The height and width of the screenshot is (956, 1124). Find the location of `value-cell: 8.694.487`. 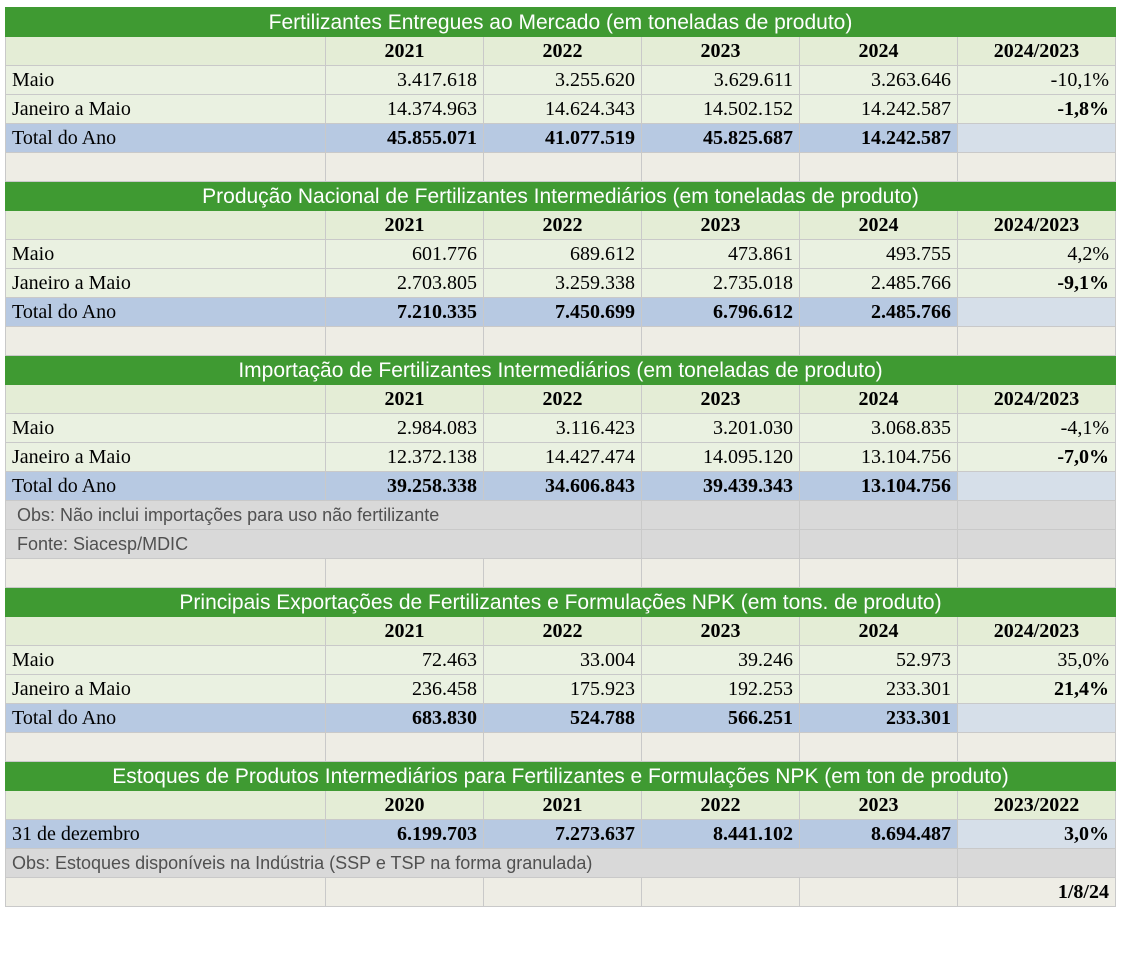

value-cell: 8.694.487 is located at coordinates (878, 834).